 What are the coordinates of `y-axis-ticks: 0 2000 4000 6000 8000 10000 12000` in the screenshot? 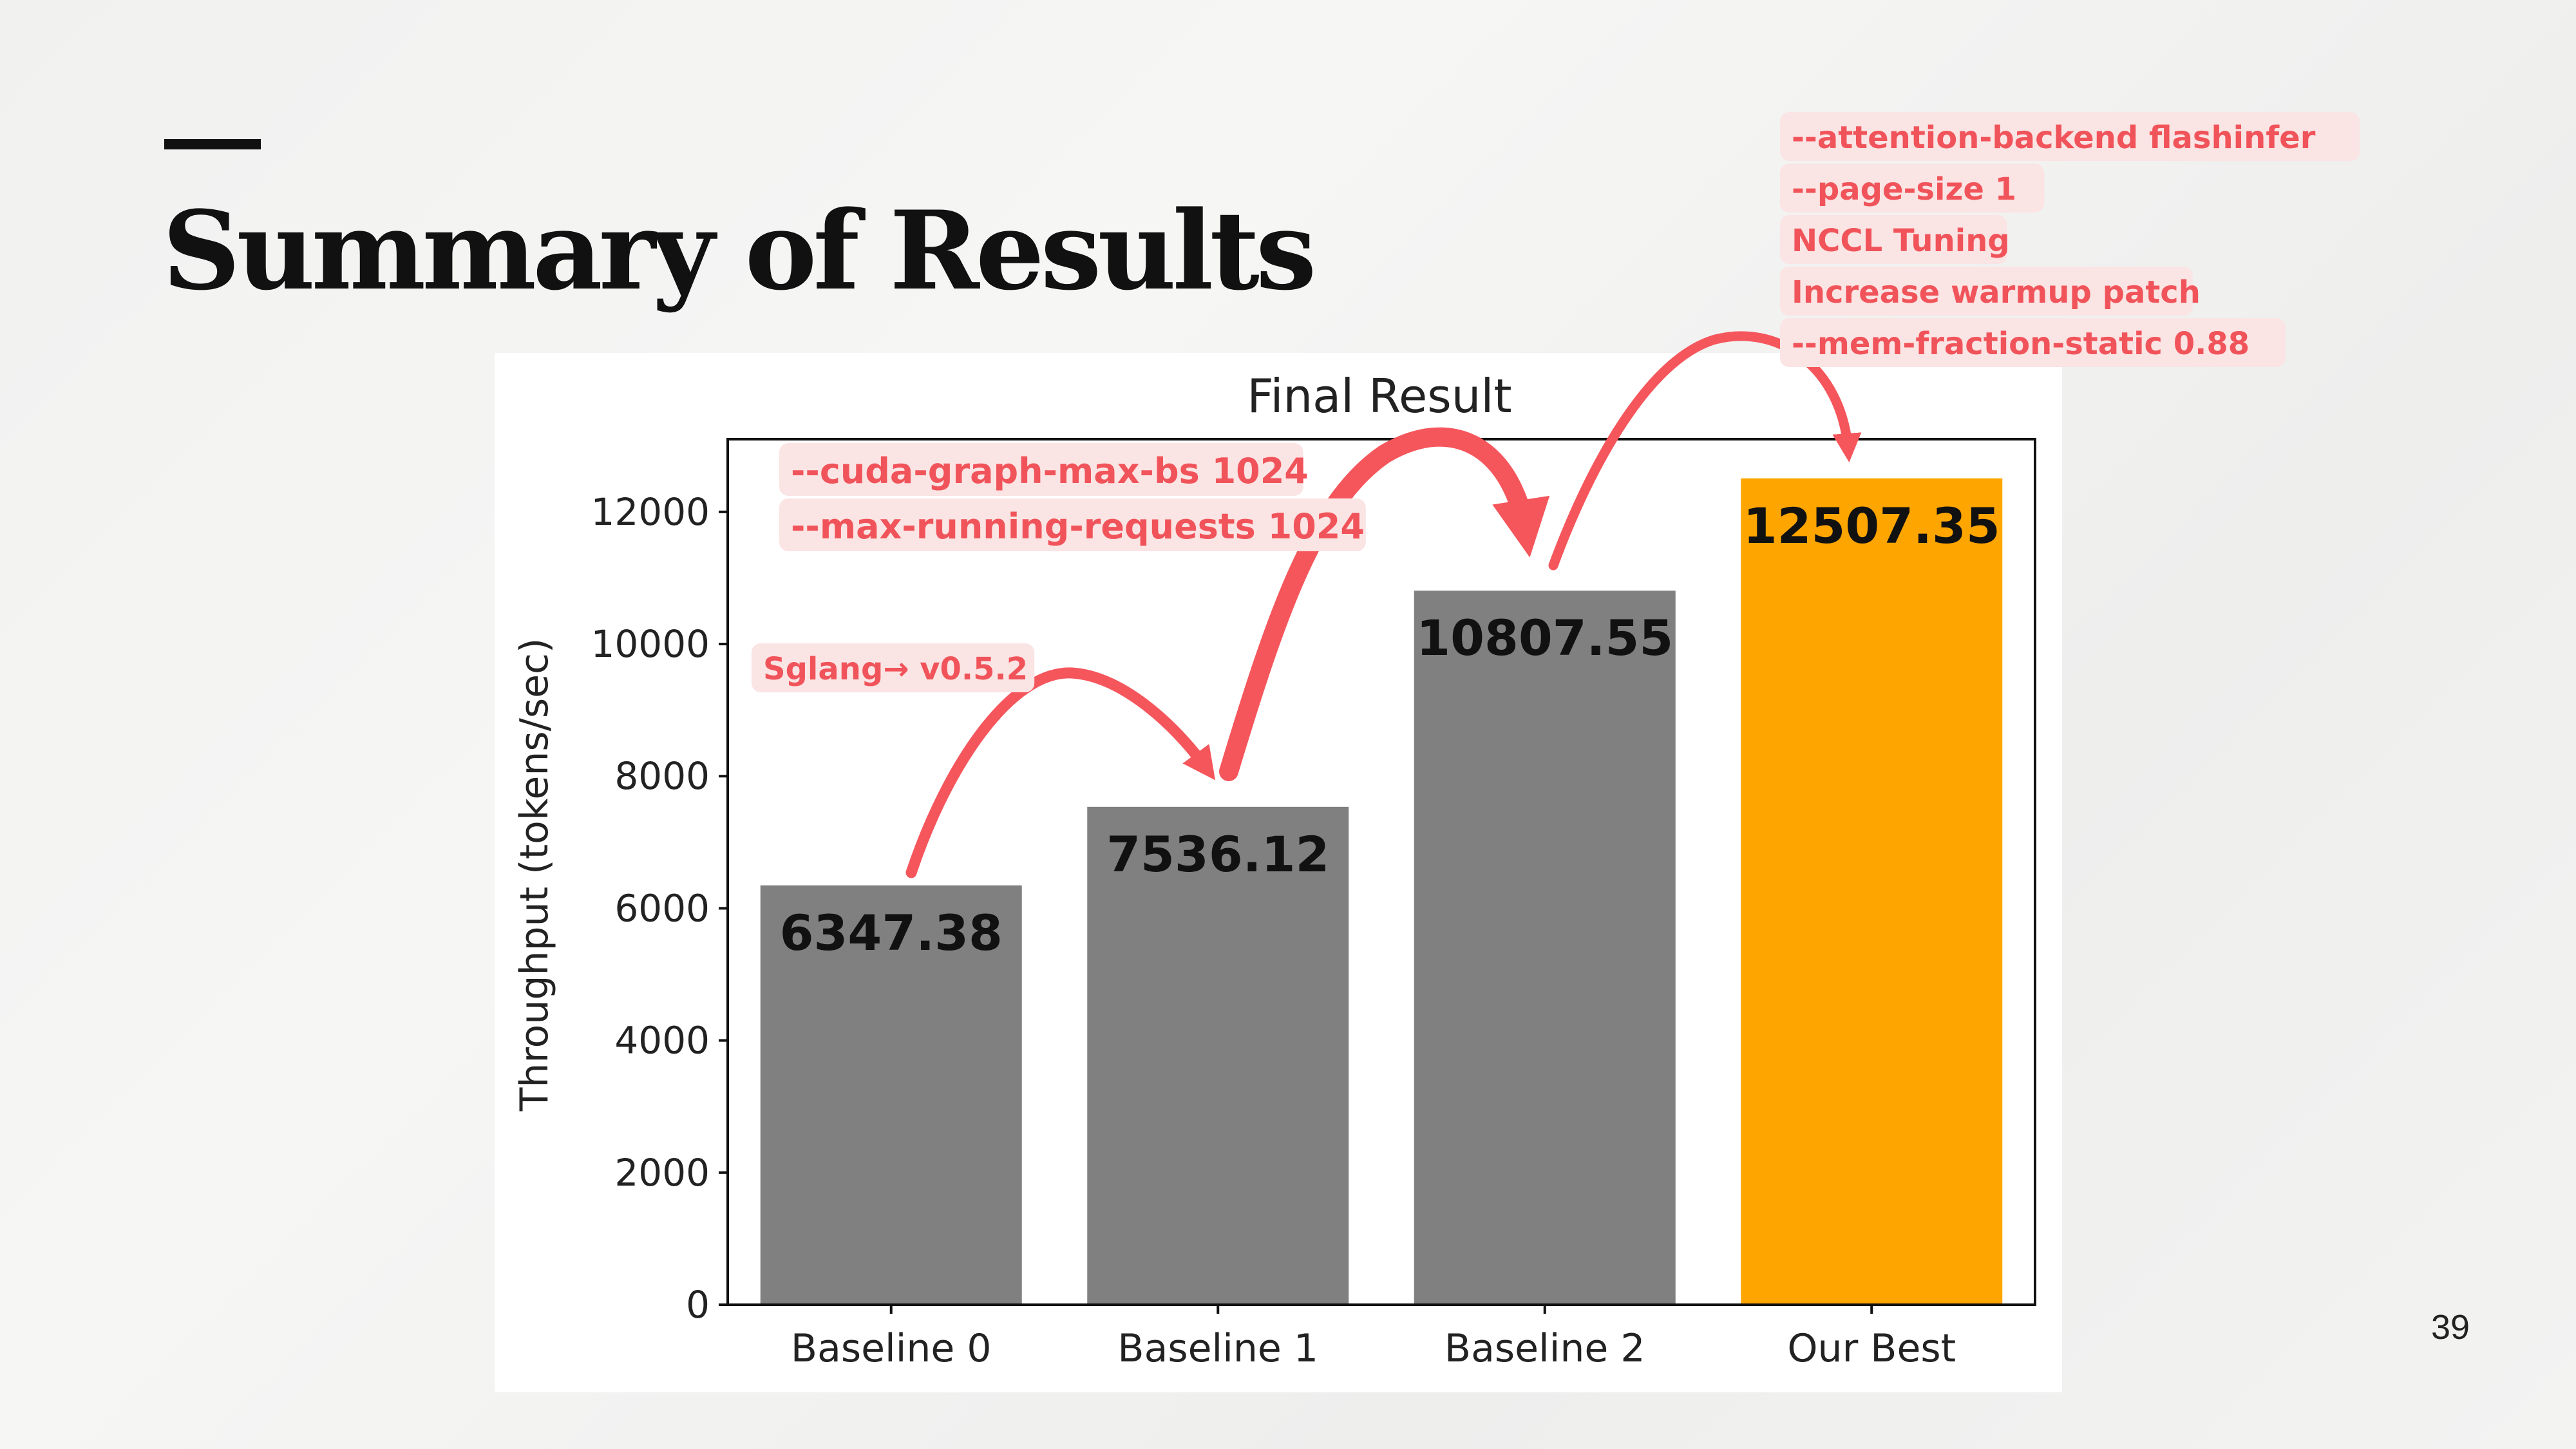 It's located at (659, 909).